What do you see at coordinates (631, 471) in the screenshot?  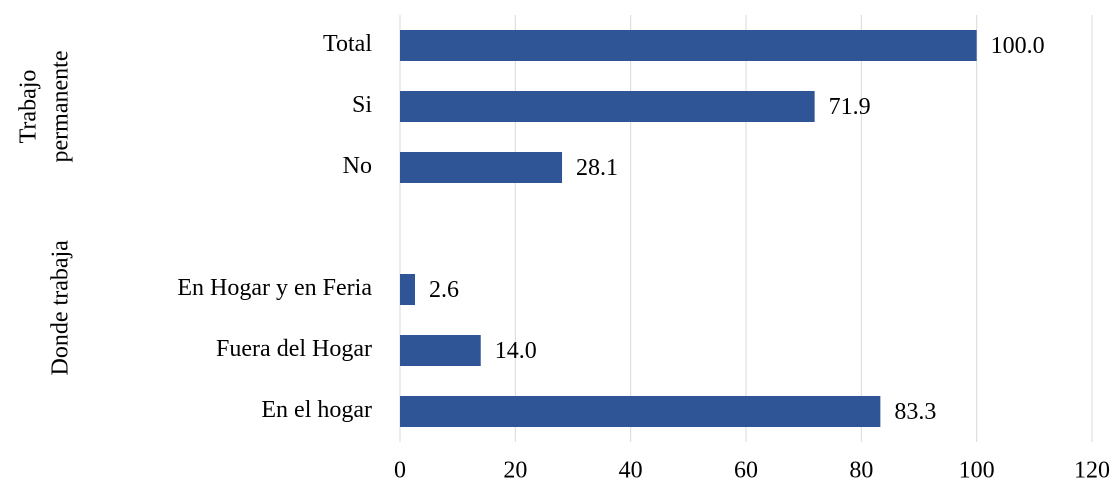 I see `x-tick-label: 40` at bounding box center [631, 471].